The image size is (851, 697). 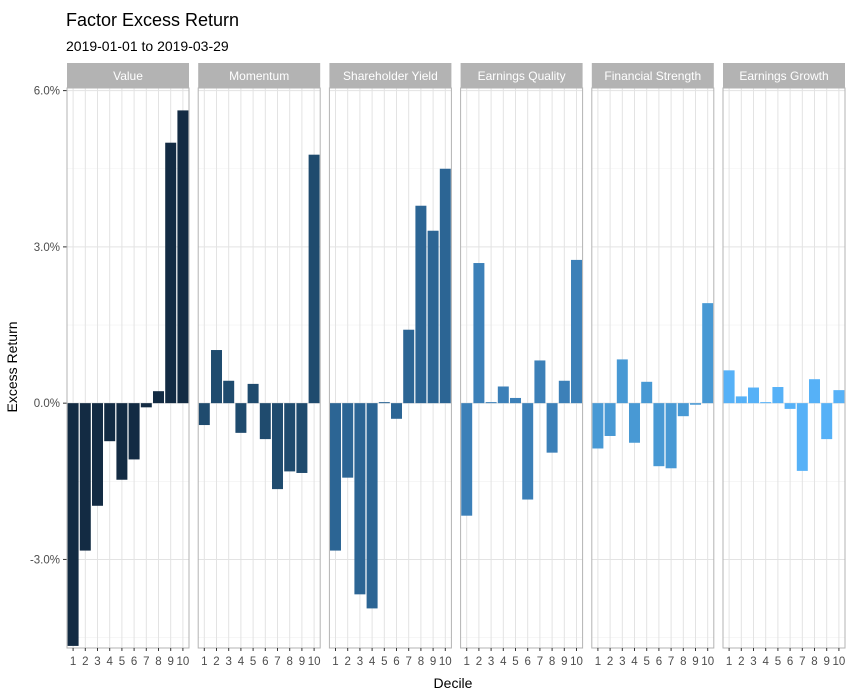 What do you see at coordinates (45, 560) in the screenshot?
I see `y-tick-label: -3.0%` at bounding box center [45, 560].